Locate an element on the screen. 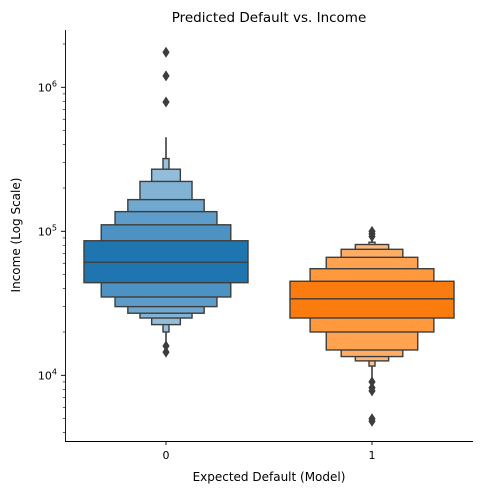 This screenshot has height=495, width=484. x-axis-label: Expected Default (Model) is located at coordinates (269, 477).